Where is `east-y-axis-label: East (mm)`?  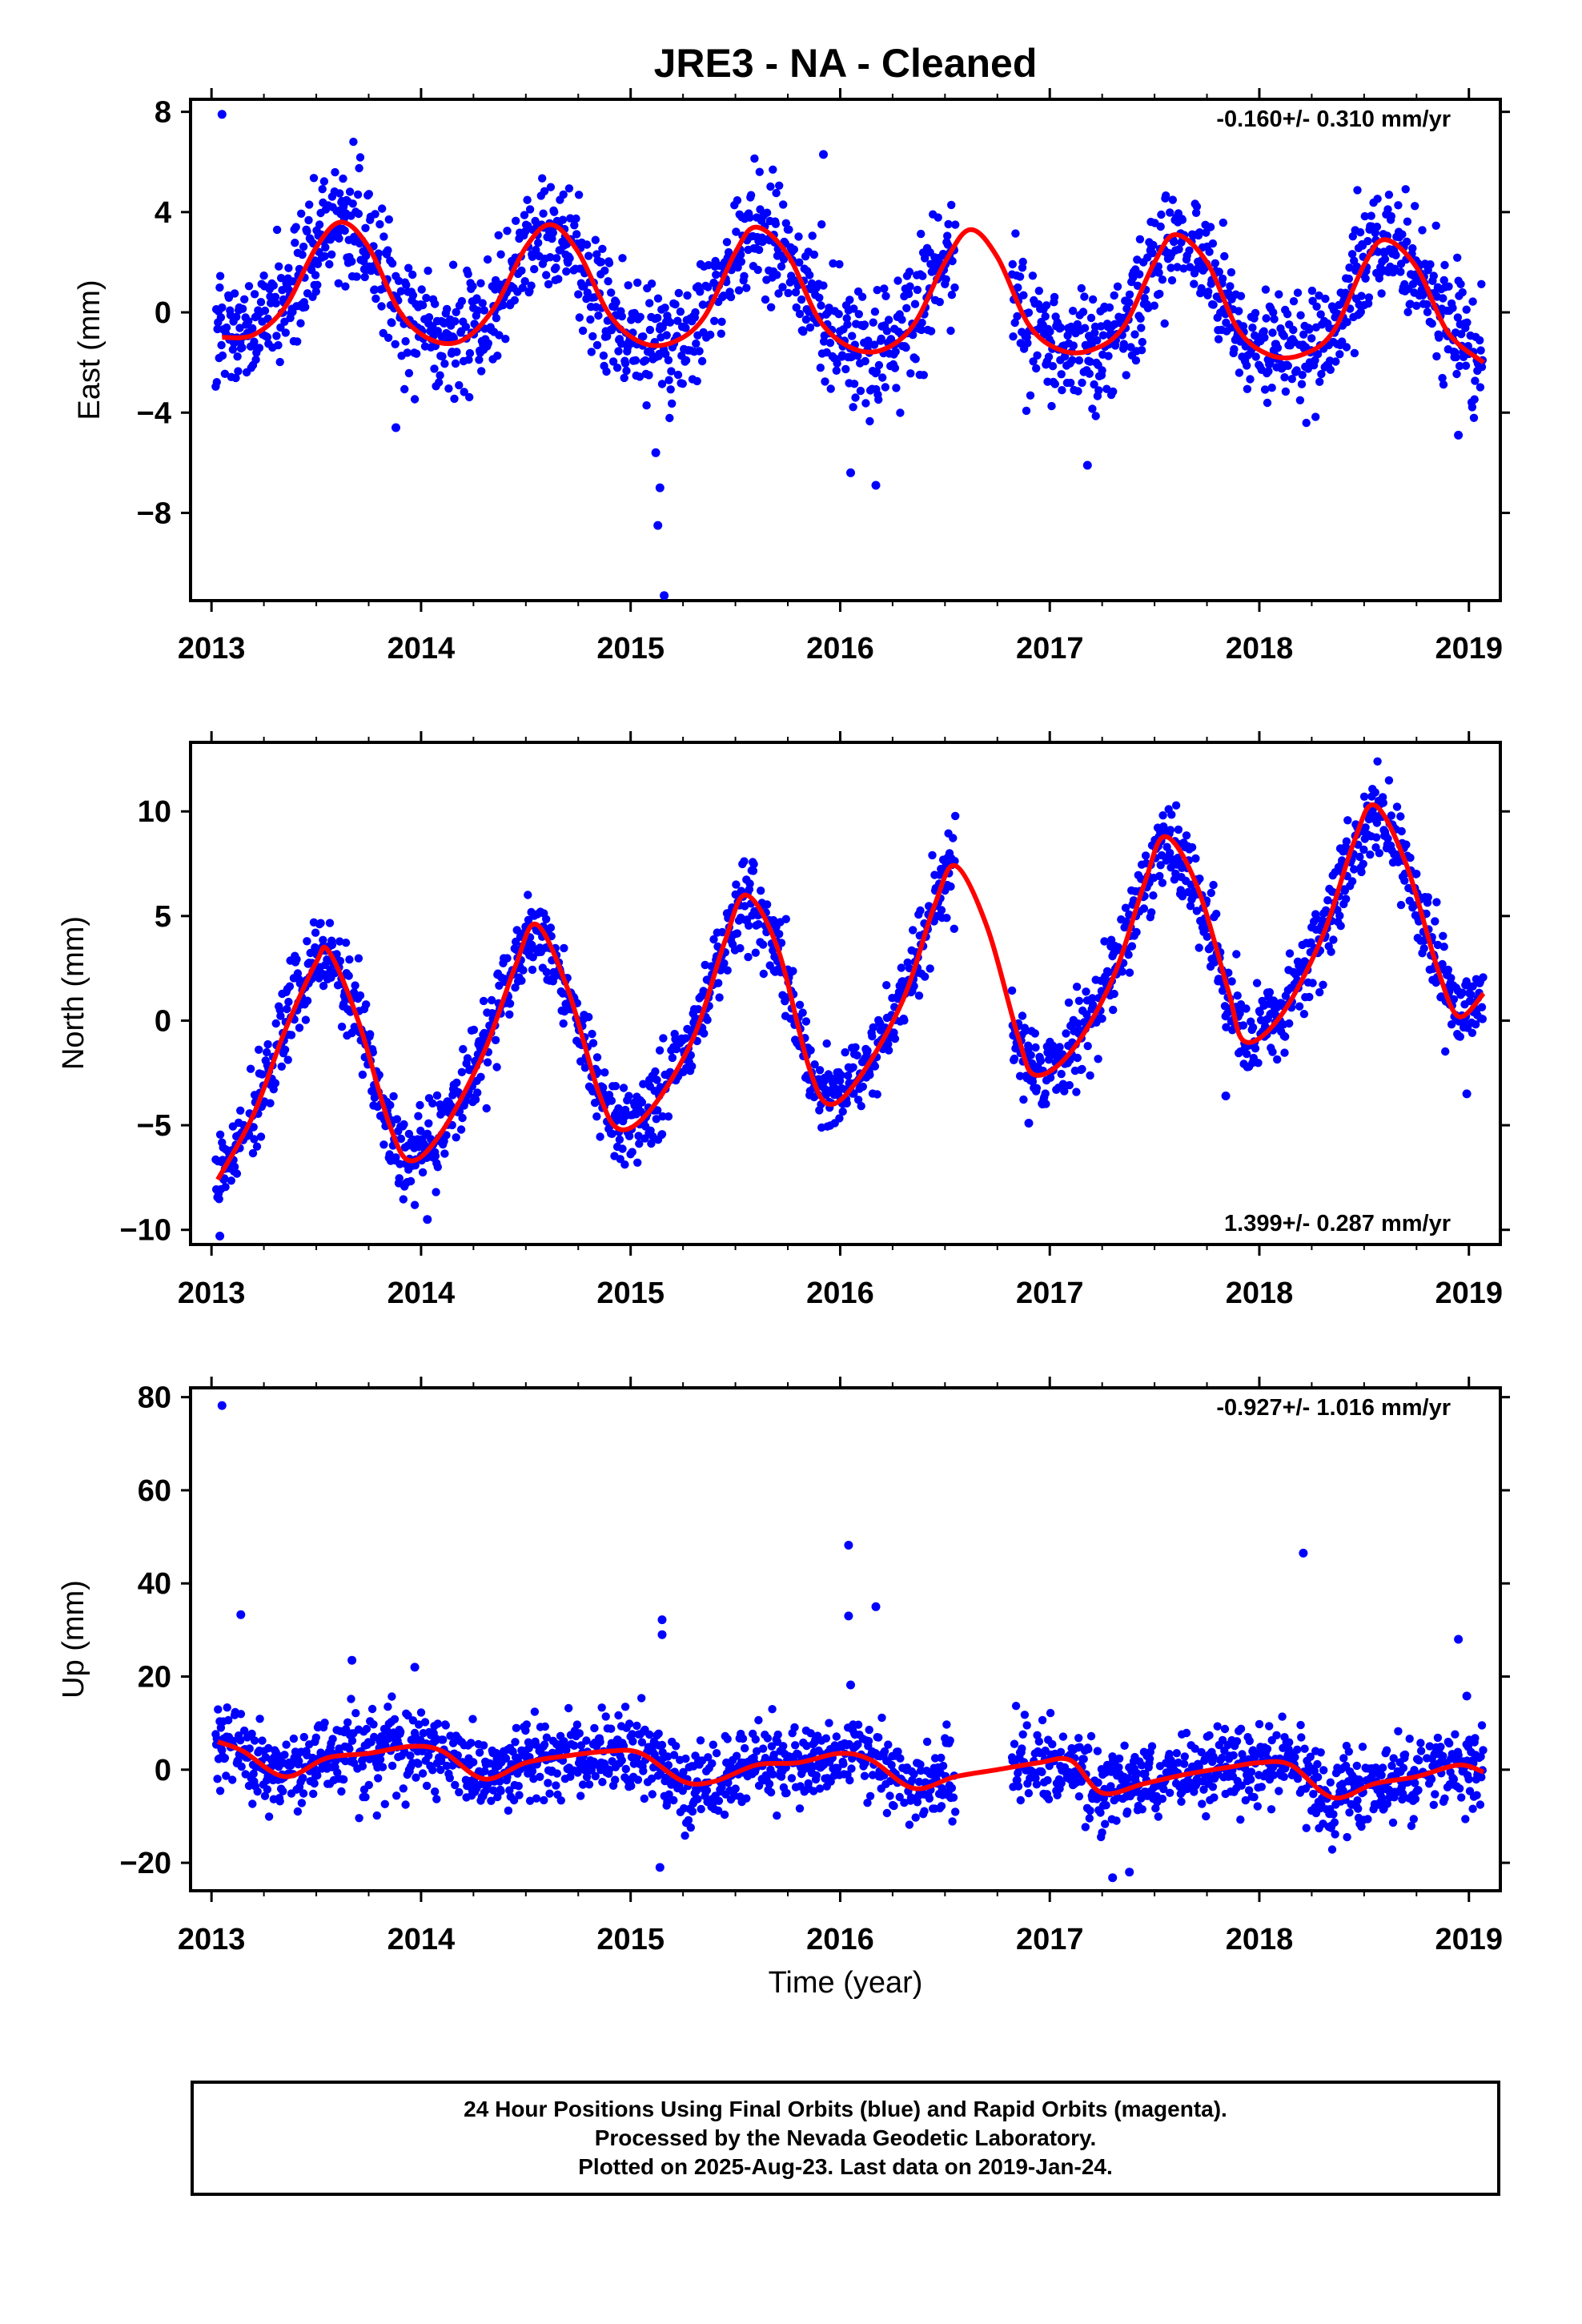 east-y-axis-label: East (mm) is located at coordinates (89, 349).